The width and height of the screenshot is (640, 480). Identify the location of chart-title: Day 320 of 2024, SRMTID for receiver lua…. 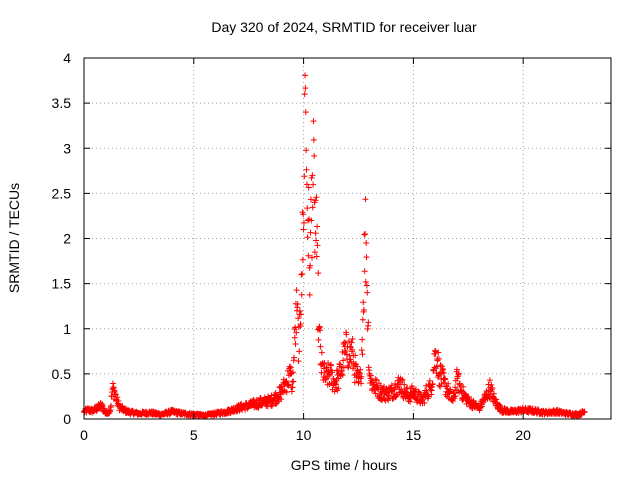
(344, 27).